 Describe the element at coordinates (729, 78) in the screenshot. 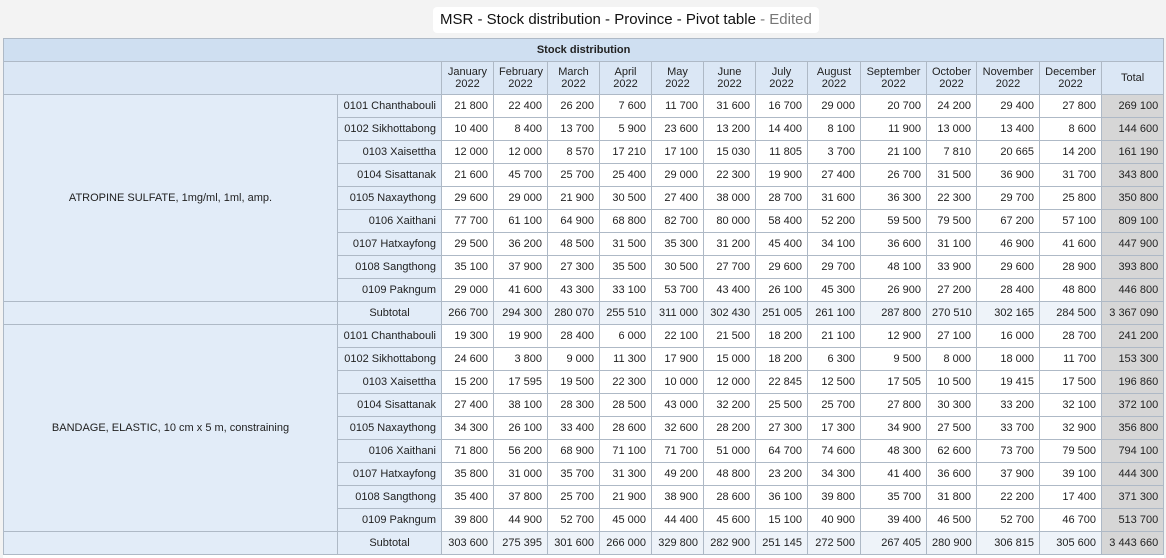

I see `column-header-june: June 2022` at that location.